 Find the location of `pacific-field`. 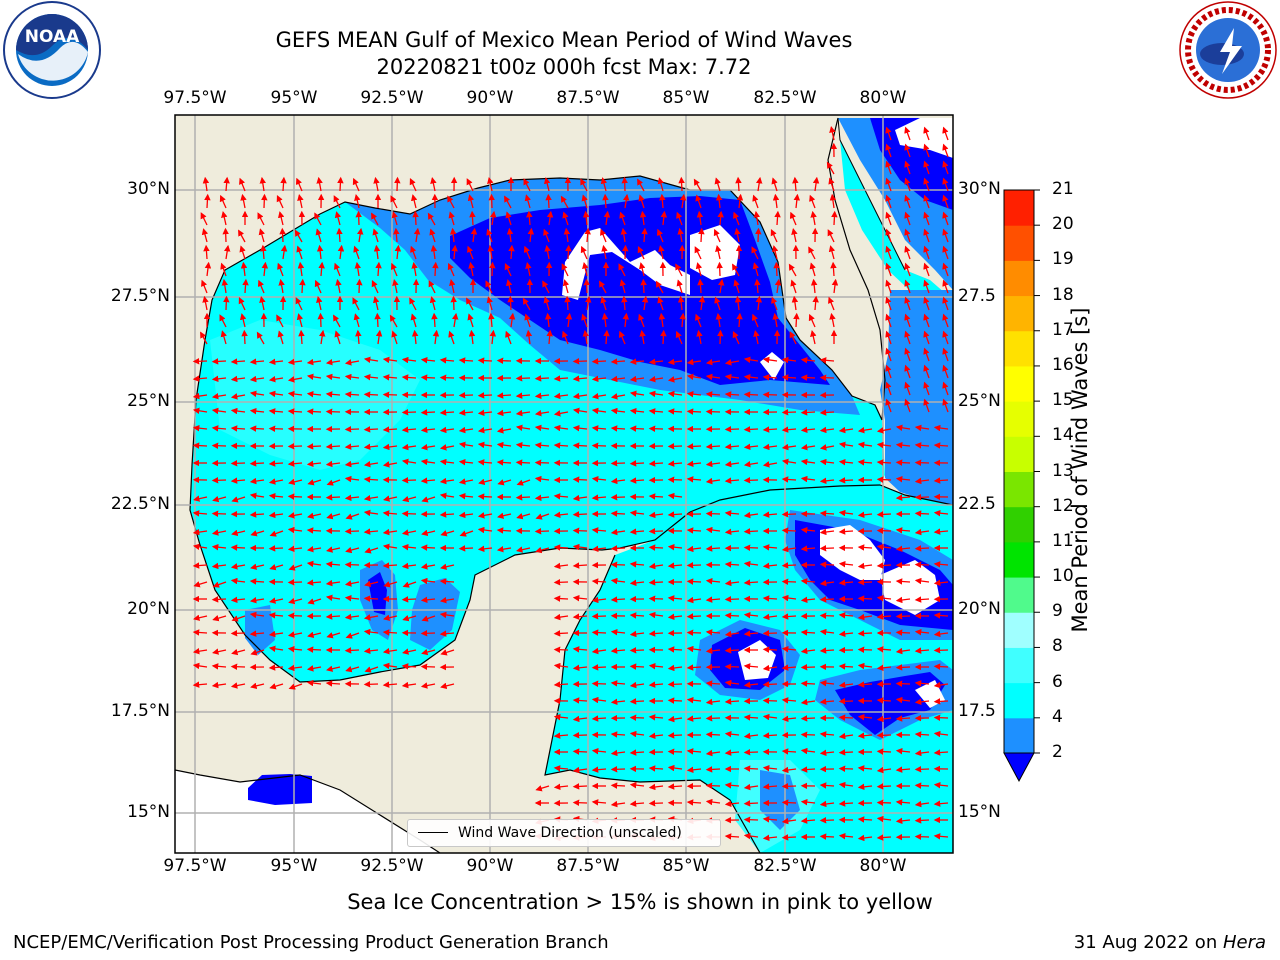

pacific-field is located at coordinates (280, 789).